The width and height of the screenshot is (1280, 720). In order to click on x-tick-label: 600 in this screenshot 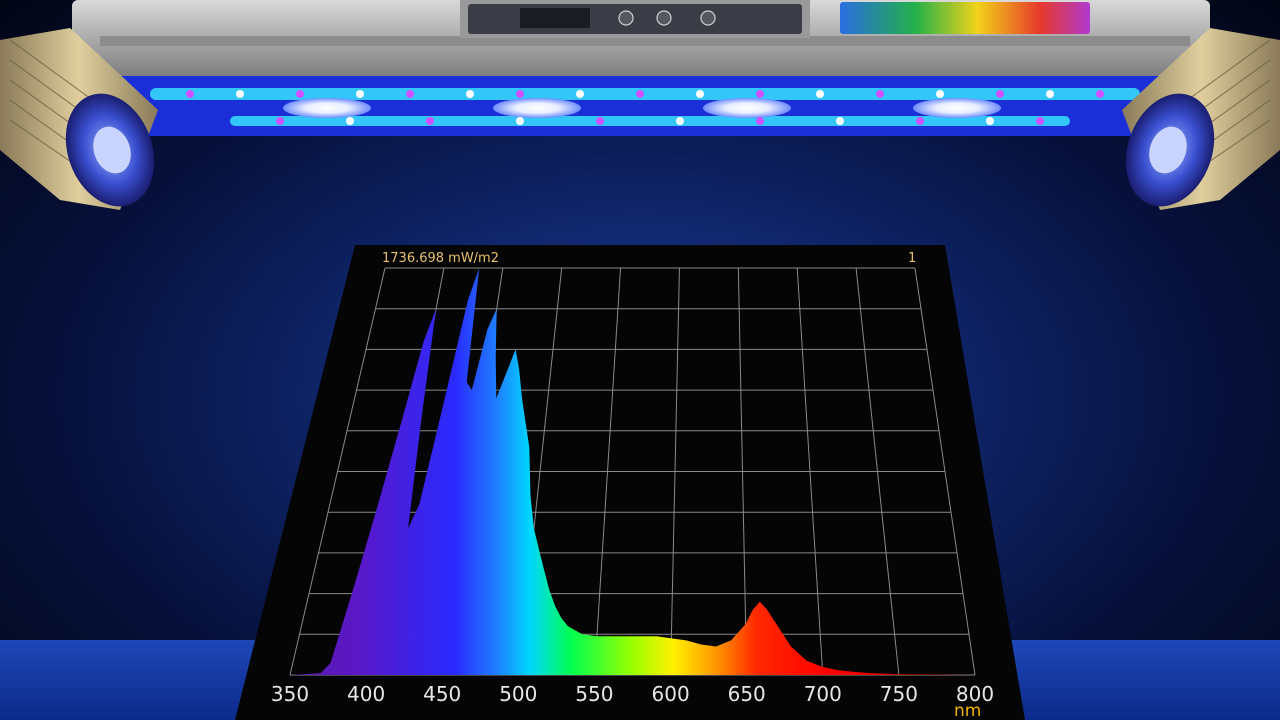, I will do `click(671, 694)`.